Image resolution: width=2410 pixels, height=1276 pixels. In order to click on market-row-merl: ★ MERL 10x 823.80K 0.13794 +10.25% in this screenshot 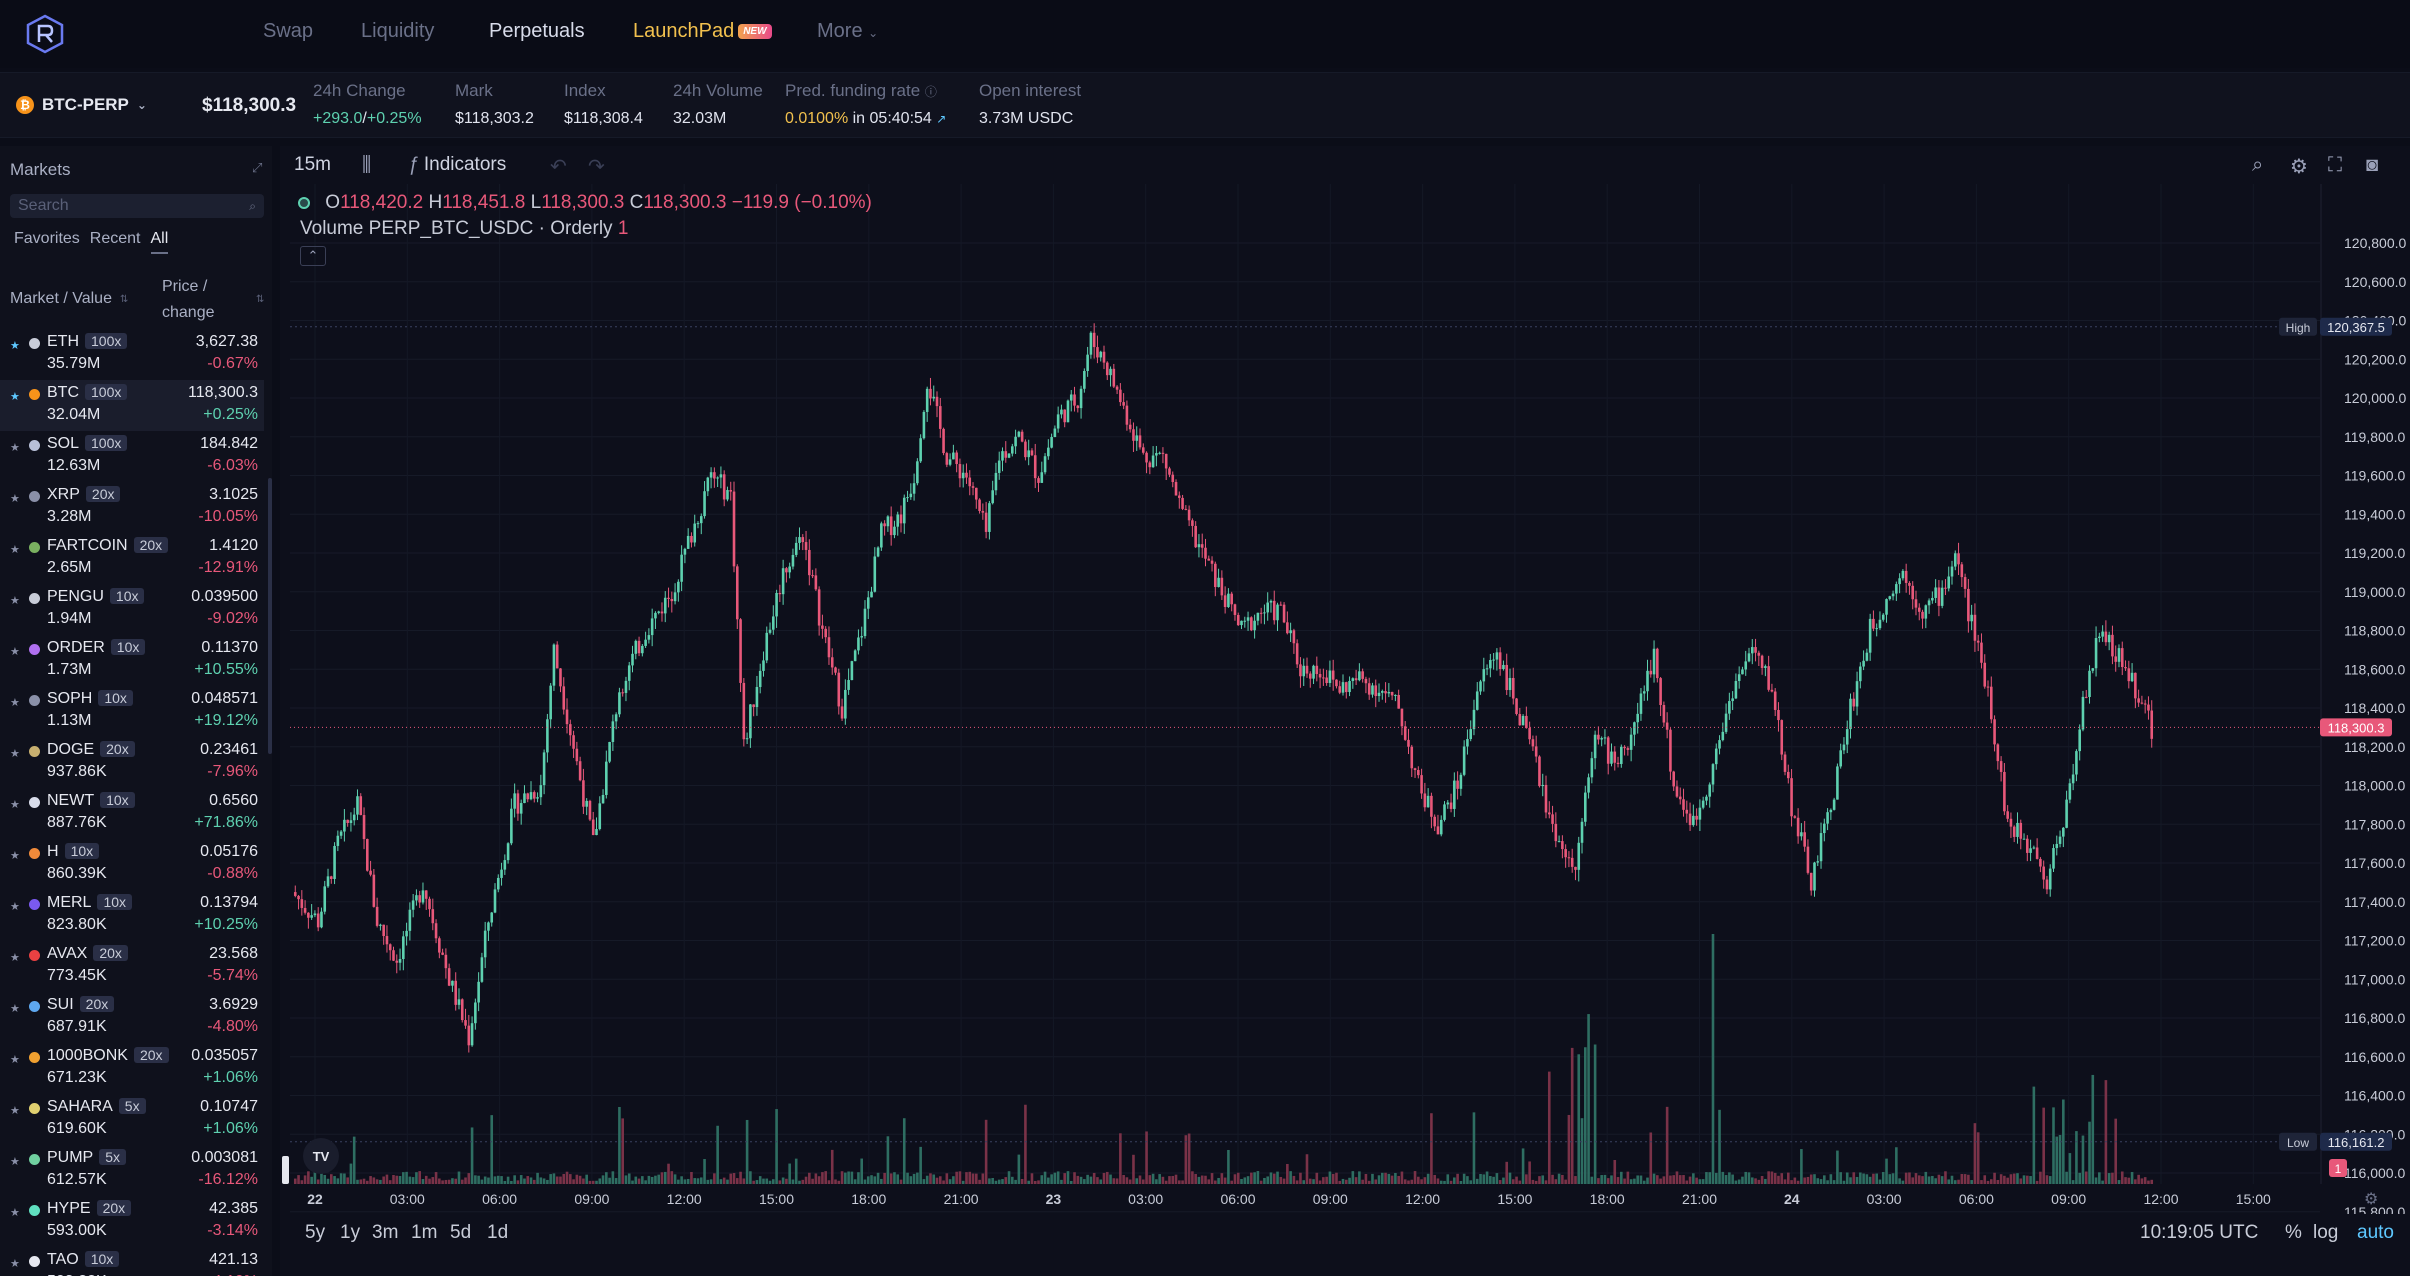, I will do `click(132, 915)`.